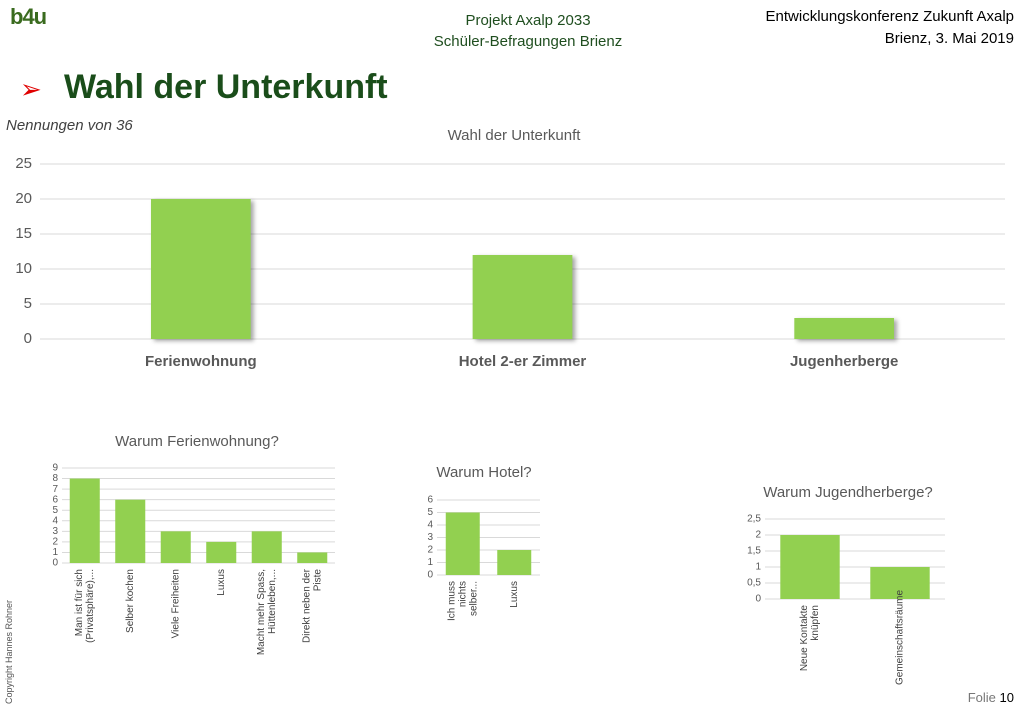  What do you see at coordinates (226, 87) in the screenshot?
I see `slide-title: Wahl der Unterkunft` at bounding box center [226, 87].